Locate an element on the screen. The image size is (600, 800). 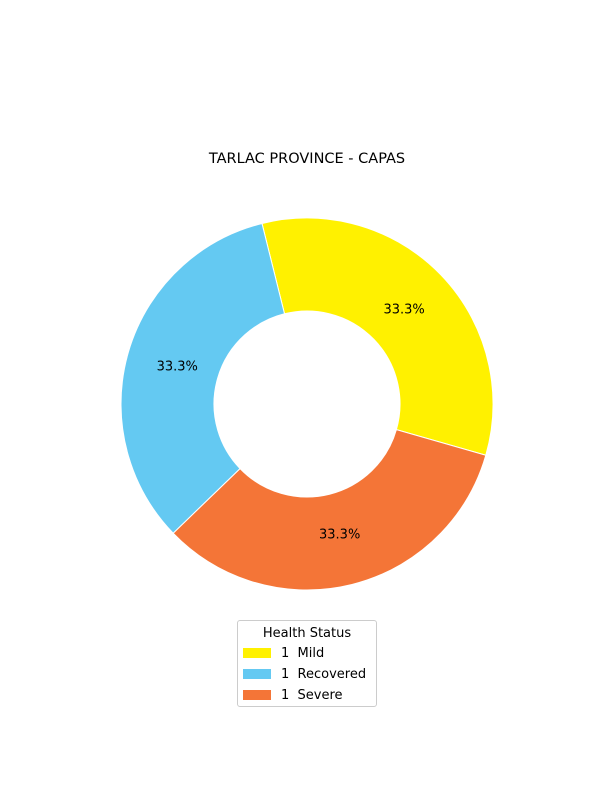
percent-label-severe: 33.3% is located at coordinates (339, 534).